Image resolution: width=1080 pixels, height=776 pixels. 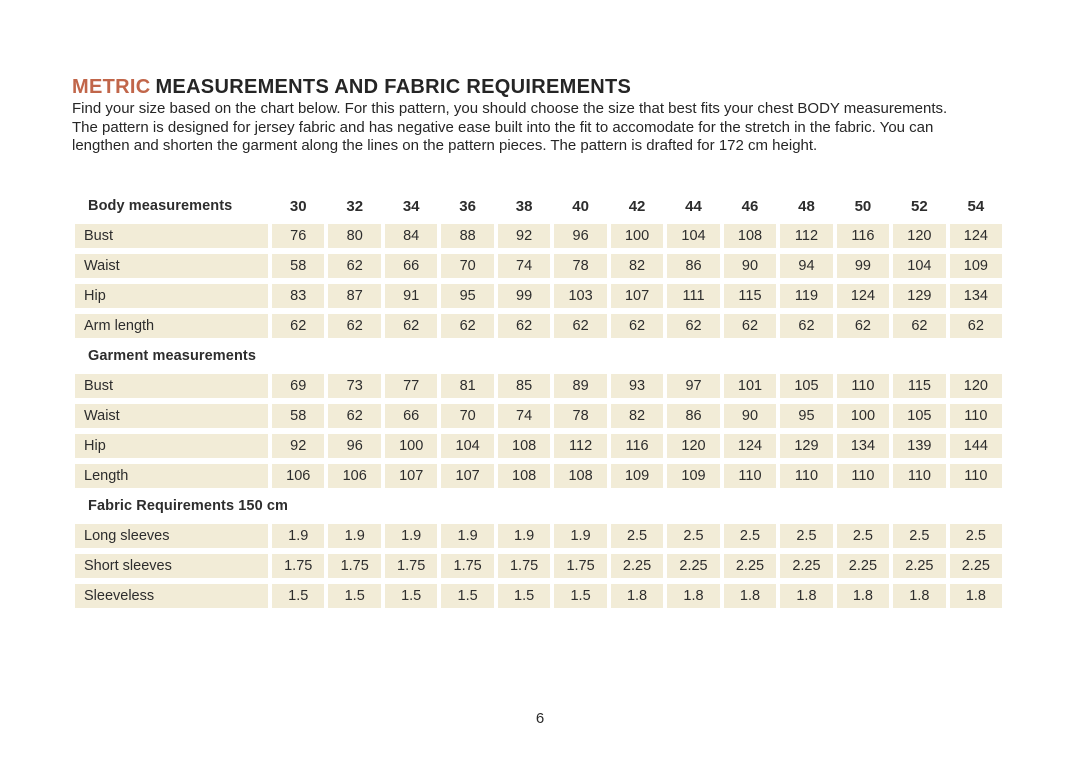 What do you see at coordinates (298, 446) in the screenshot?
I see `value-cell: 92` at bounding box center [298, 446].